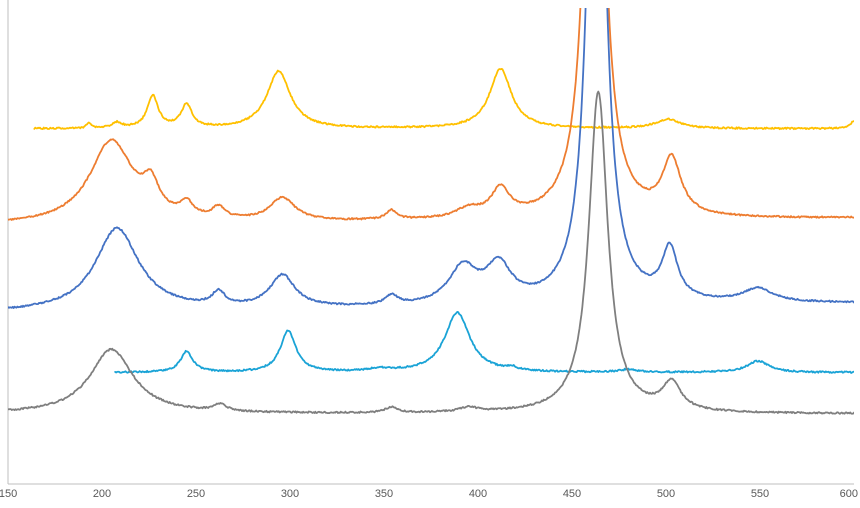  I want to click on x-tick-label: 200, so click(102, 494).